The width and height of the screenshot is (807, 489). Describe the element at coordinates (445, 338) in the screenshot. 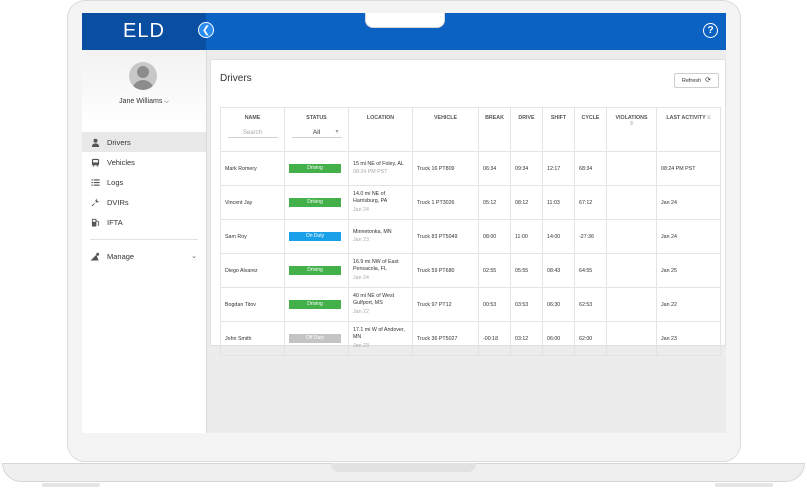

I see `vehicle-cell: Truck 36 PT5027` at that location.